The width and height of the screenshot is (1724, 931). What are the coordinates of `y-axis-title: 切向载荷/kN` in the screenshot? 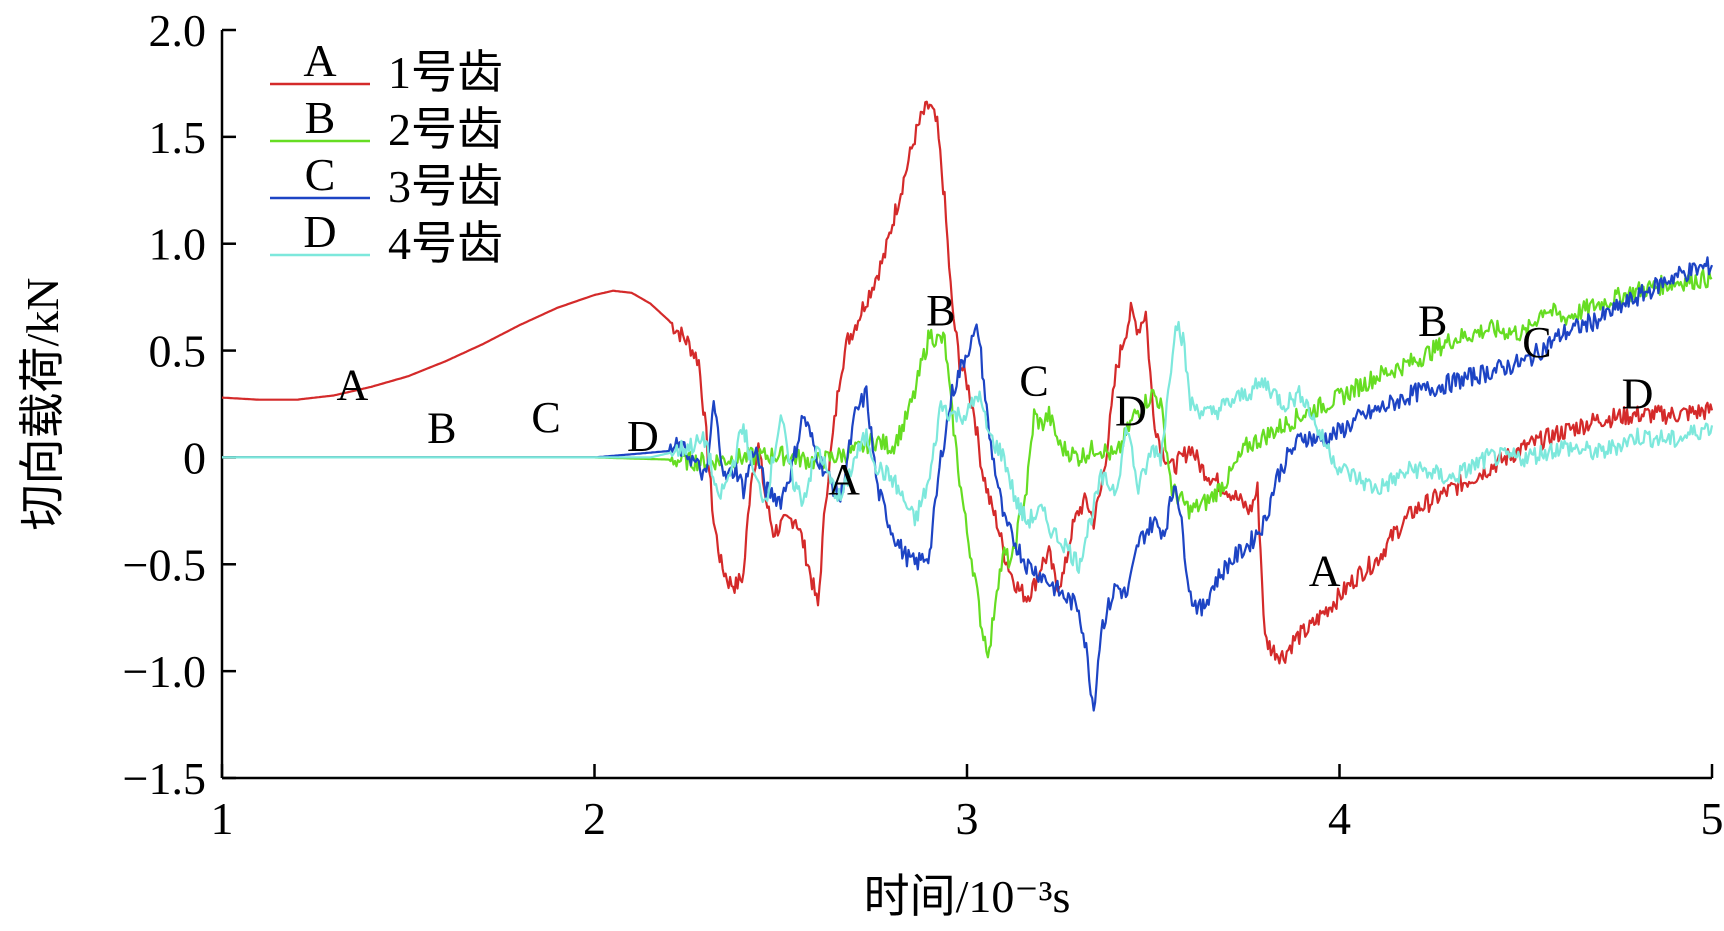 It's located at (42, 404).